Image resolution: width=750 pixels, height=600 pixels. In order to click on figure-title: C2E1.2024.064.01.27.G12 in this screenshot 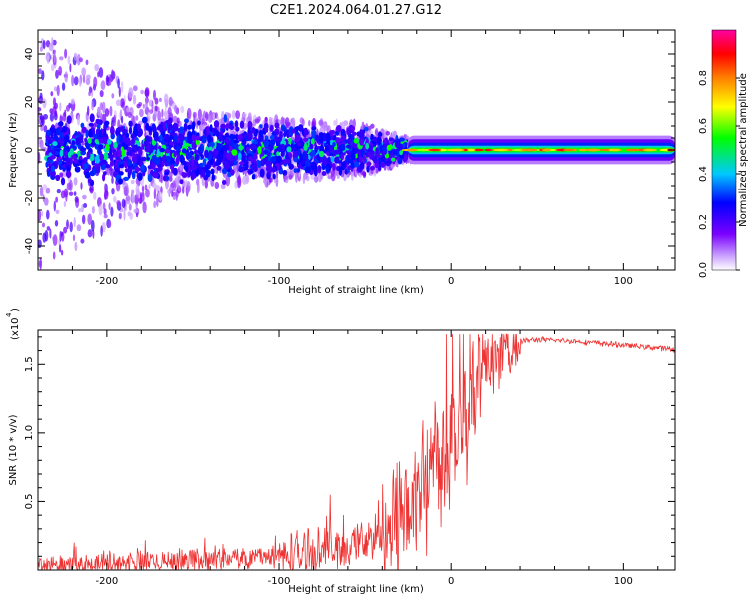, I will do `click(356, 10)`.